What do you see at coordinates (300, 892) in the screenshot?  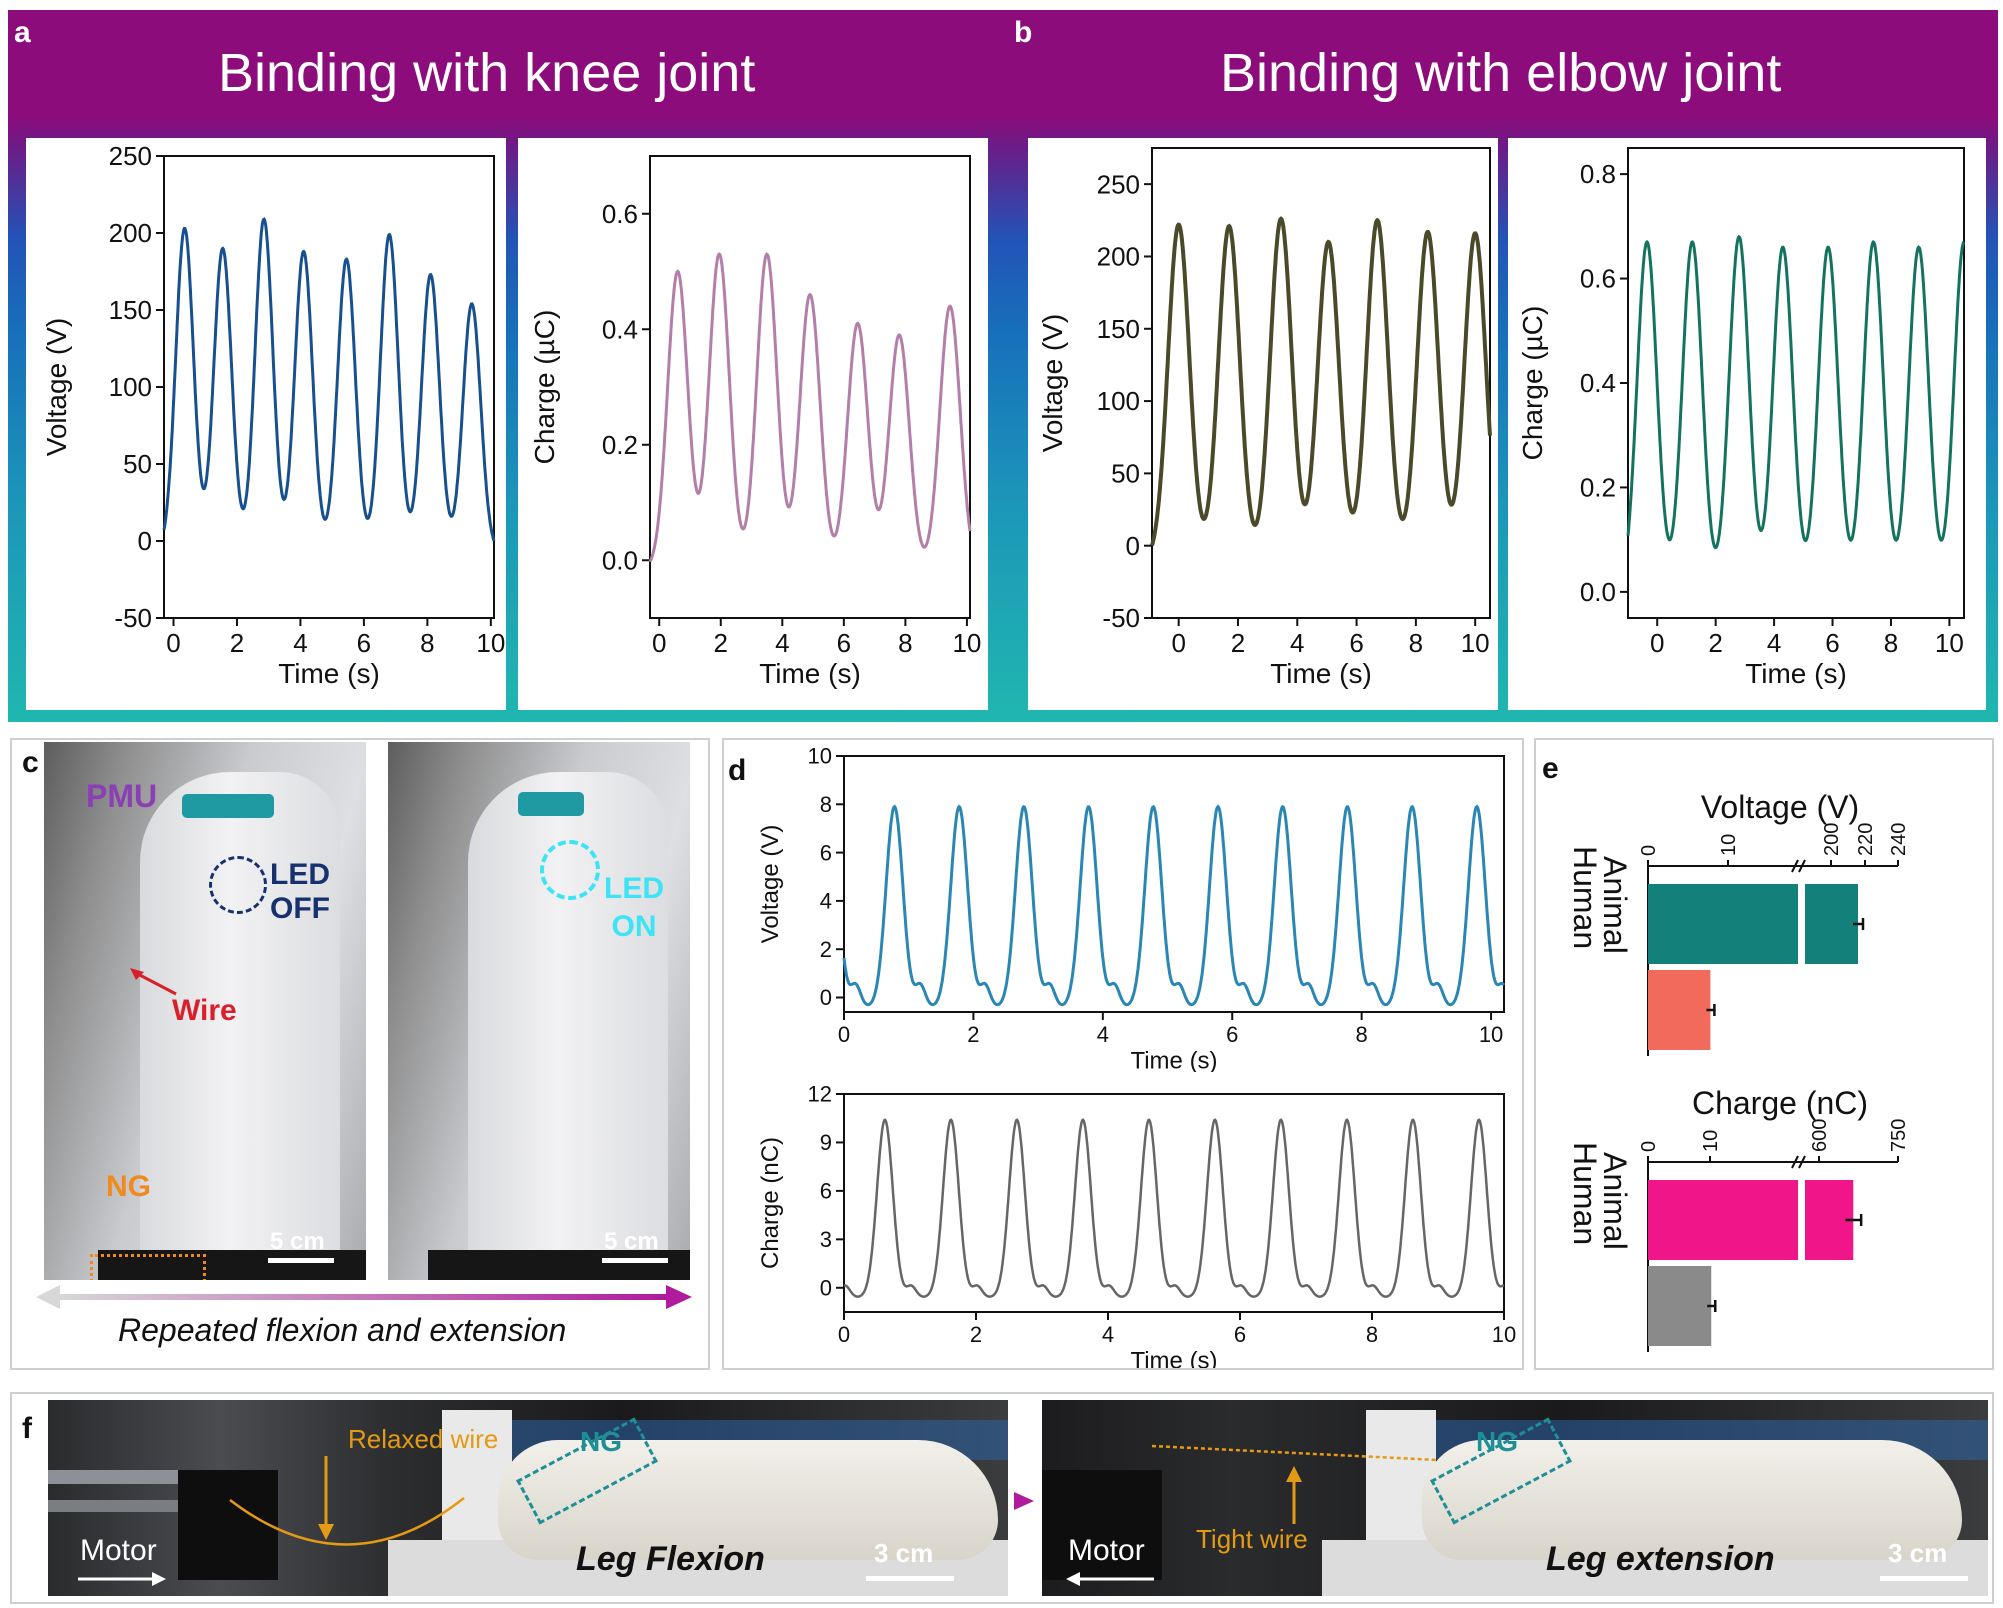 I see `led-off-label: LED OFF` at bounding box center [300, 892].